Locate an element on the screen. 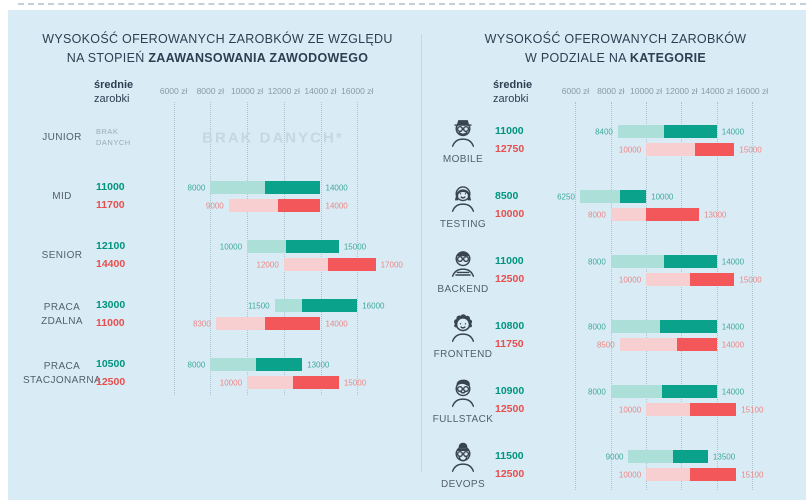 This screenshot has width=806, height=500. bar-plot-area: 9000 13500 10000 15100 is located at coordinates (673, 466).